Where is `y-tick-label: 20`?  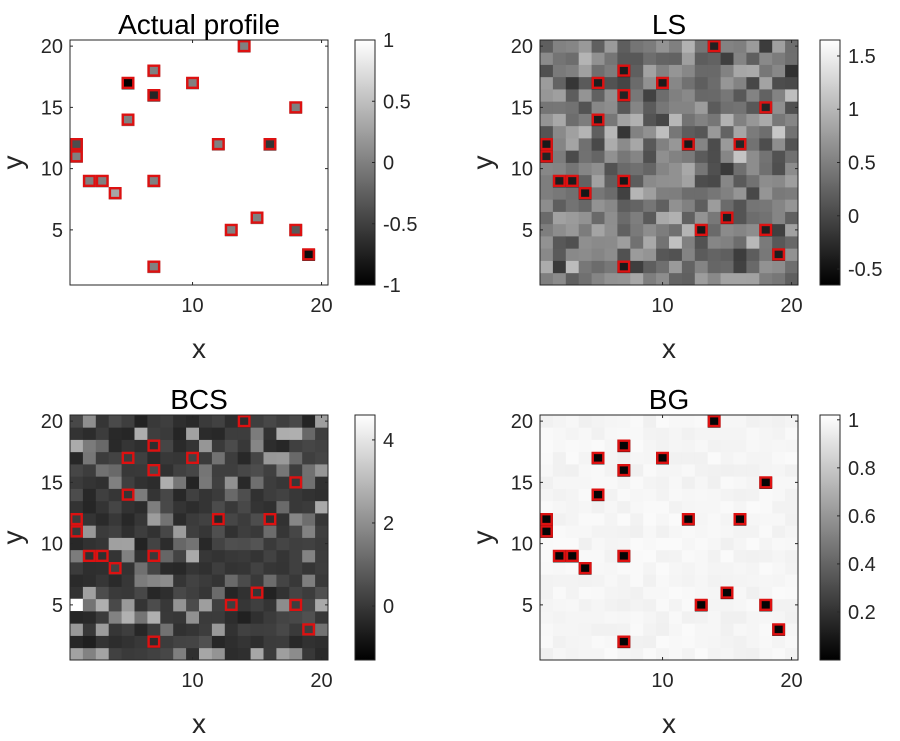 y-tick-label: 20 is located at coordinates (52, 422).